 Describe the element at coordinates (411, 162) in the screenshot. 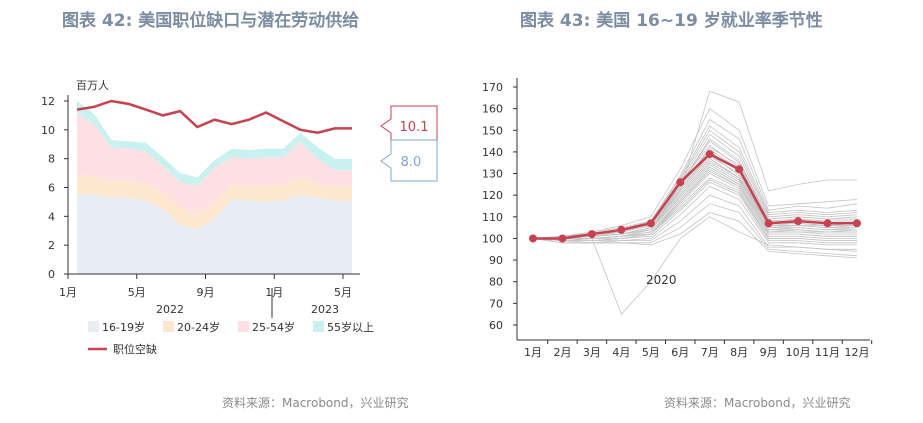

I see `labor-supply-callout-value: 8.0` at that location.